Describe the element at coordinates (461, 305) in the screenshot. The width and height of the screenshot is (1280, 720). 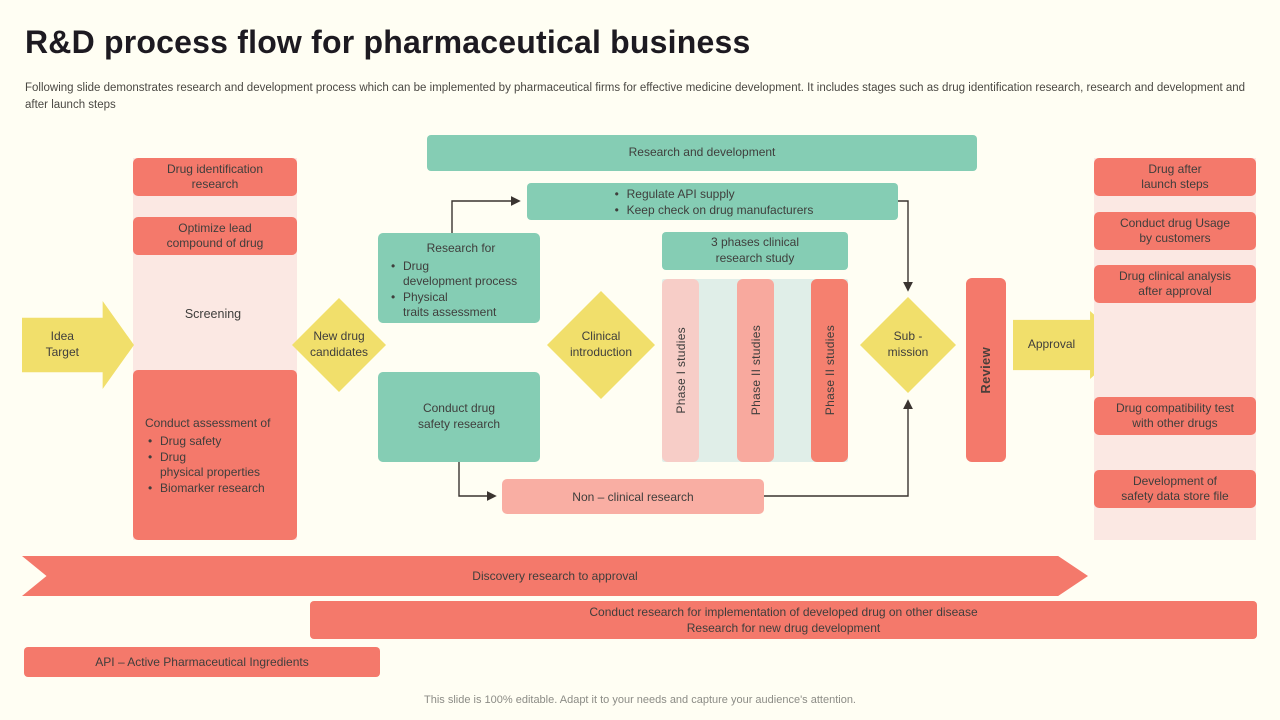
I see `research-for-item: Physical traits assessment` at that location.